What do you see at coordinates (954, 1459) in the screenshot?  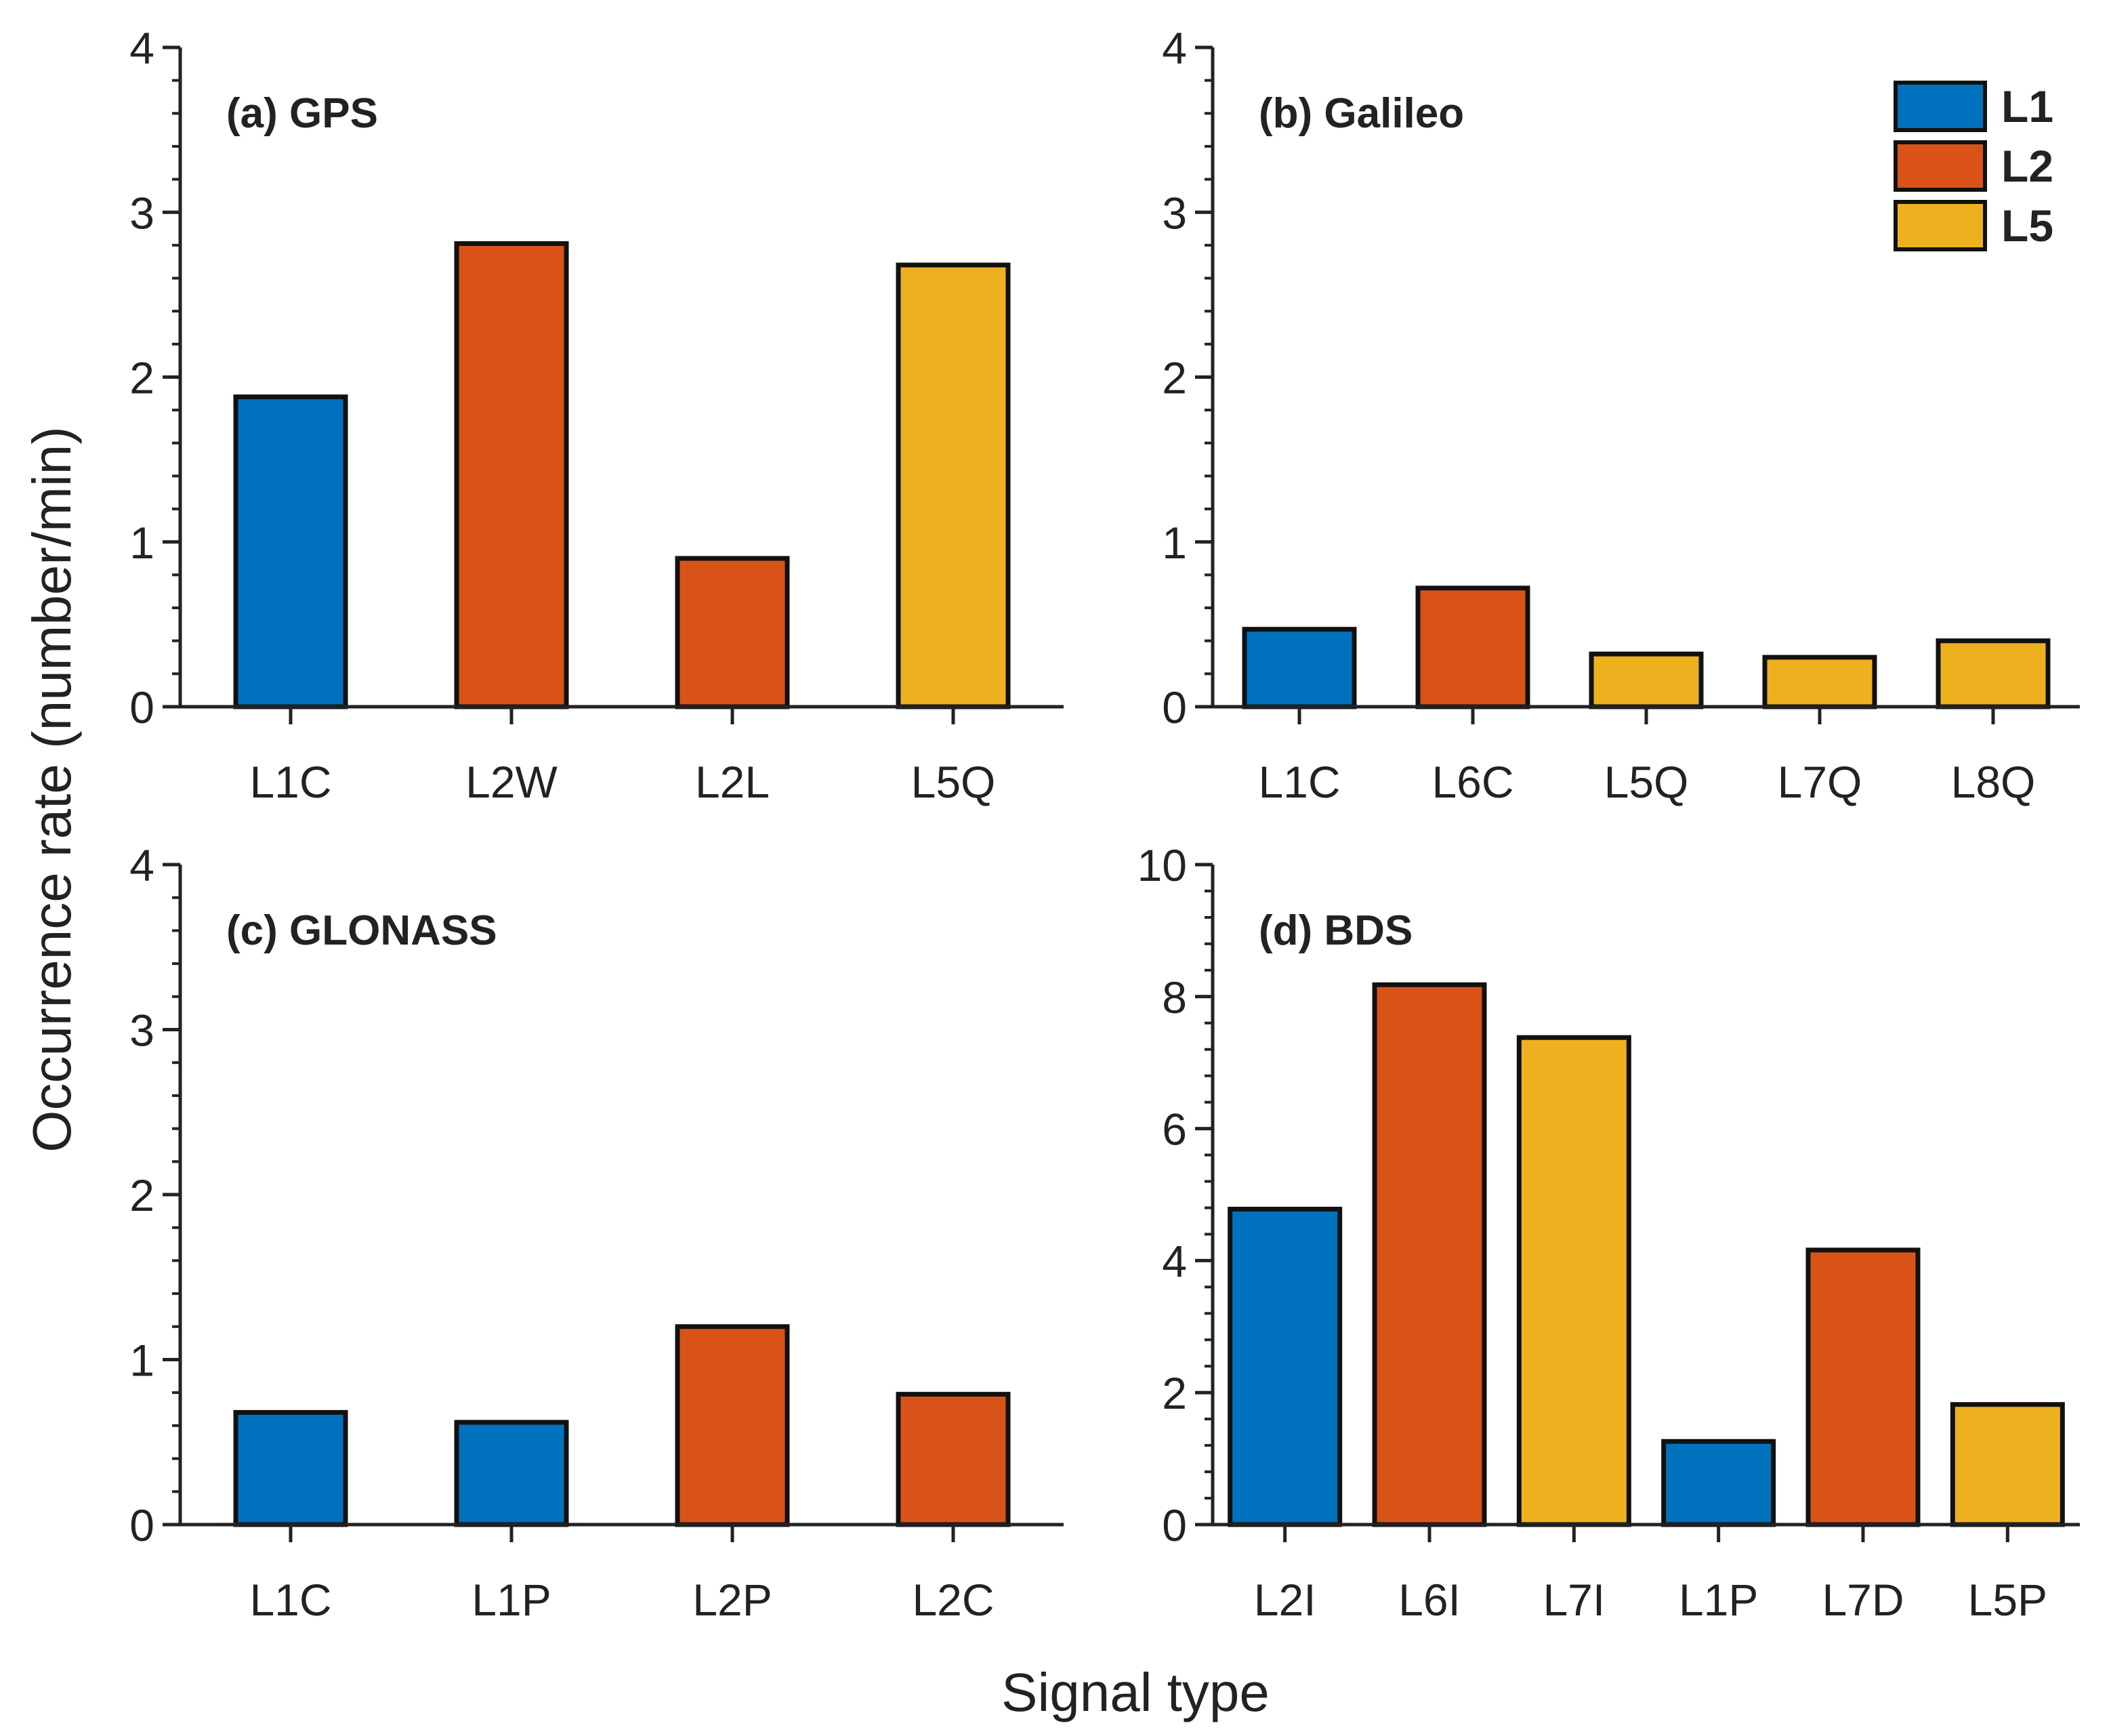 I see `bar-l2c` at bounding box center [954, 1459].